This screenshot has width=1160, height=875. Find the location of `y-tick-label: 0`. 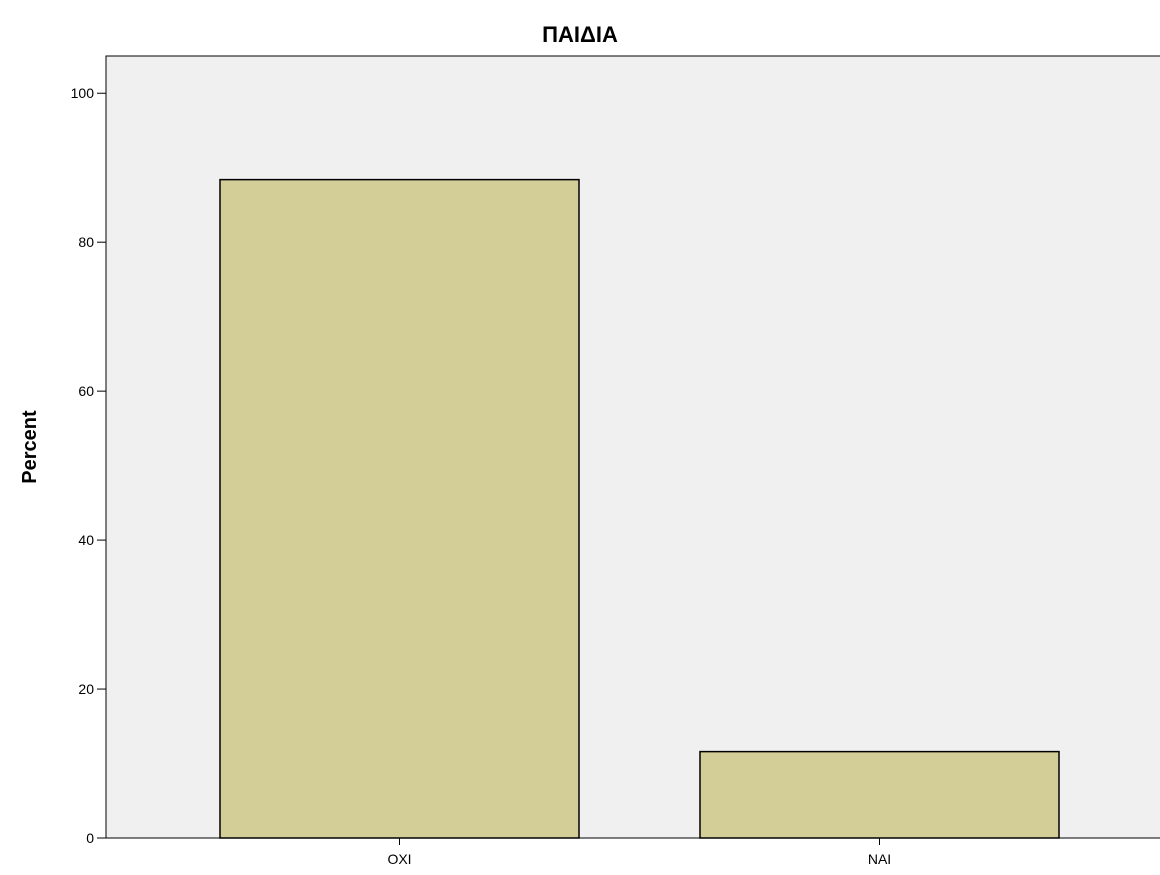

y-tick-label: 0 is located at coordinates (90, 838).